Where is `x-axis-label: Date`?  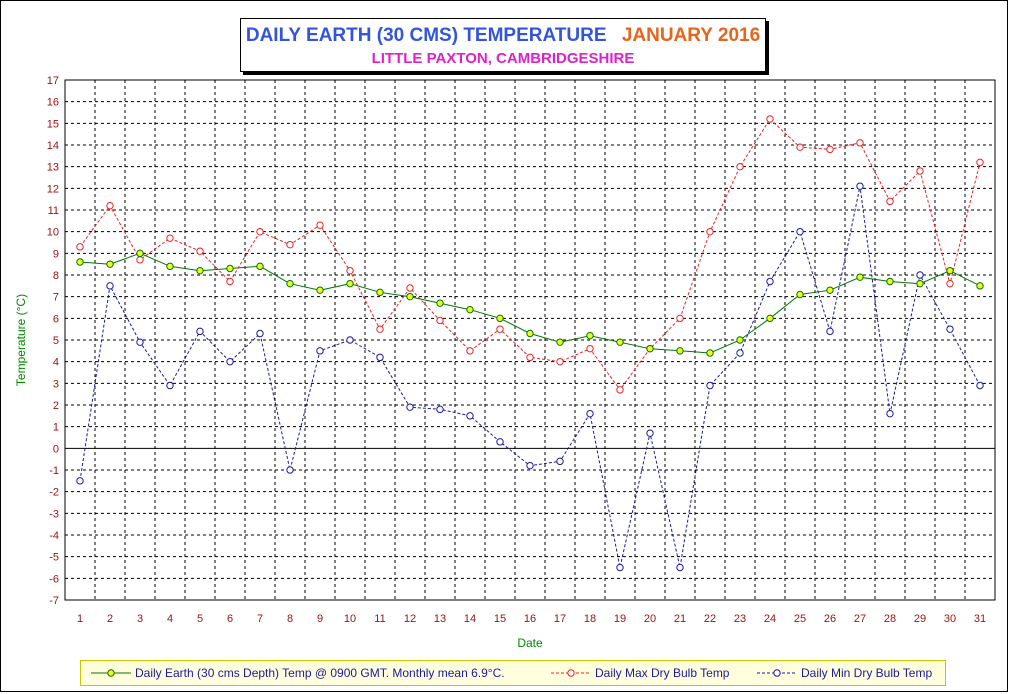
x-axis-label: Date is located at coordinates (530, 643).